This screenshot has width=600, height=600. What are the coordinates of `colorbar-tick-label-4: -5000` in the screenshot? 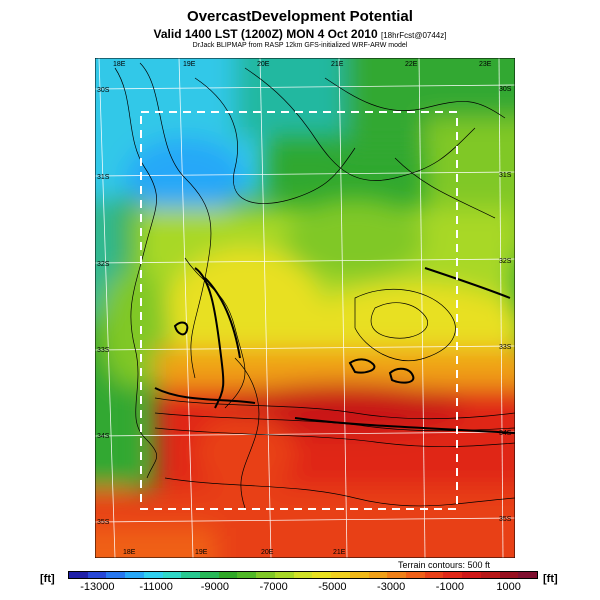 It's located at (332, 587).